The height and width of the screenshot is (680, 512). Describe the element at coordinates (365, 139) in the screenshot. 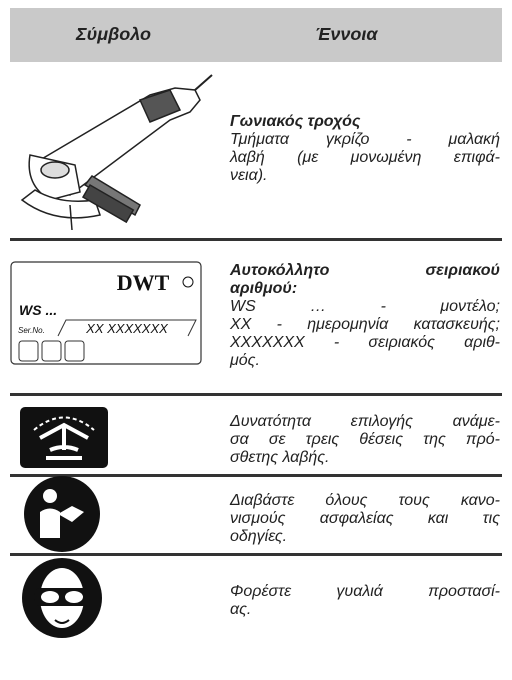

I see `row-line: Τμήματα γκρίζο - μαλακή` at that location.